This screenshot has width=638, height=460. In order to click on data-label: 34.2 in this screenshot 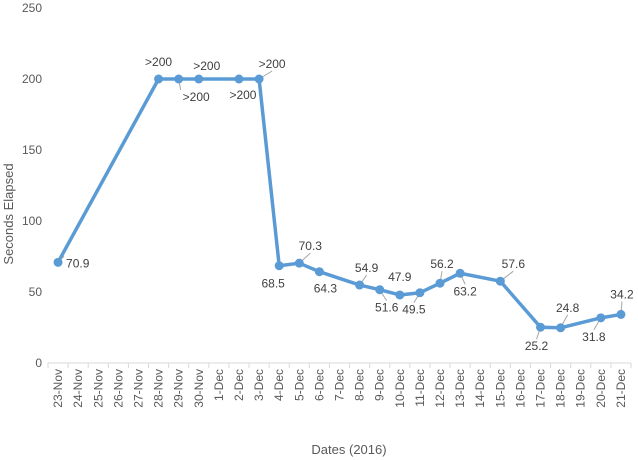, I will do `click(622, 294)`.